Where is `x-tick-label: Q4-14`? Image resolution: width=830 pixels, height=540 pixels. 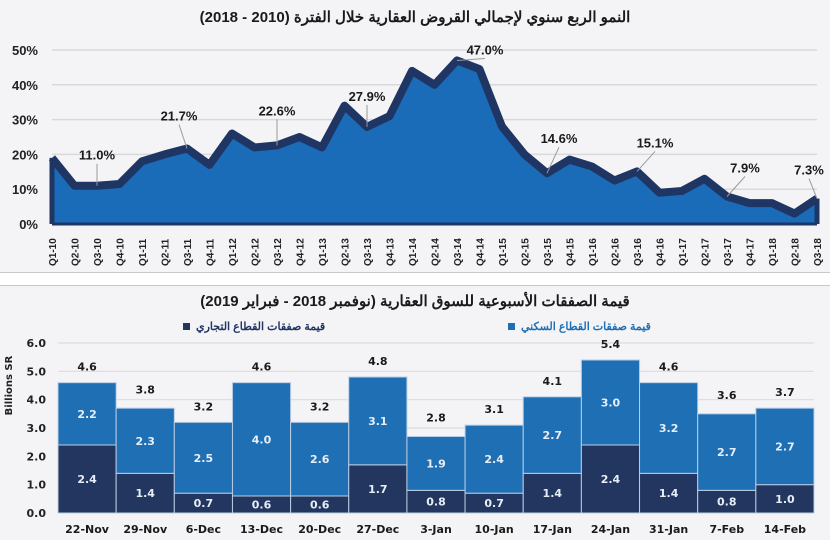
x-tick-label: Q4-14 is located at coordinates (481, 252).